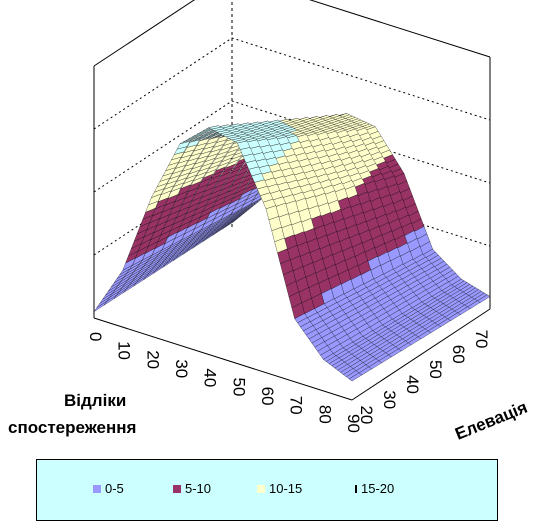 This screenshot has height=529, width=544. I want to click on y-tick-label: 20, so click(366, 414).